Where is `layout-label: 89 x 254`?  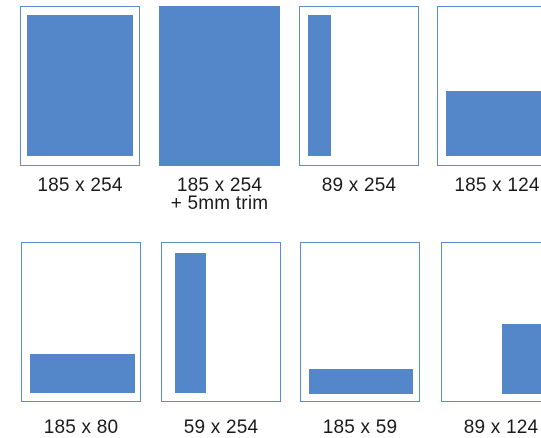
layout-label: 89 x 254 is located at coordinates (359, 185).